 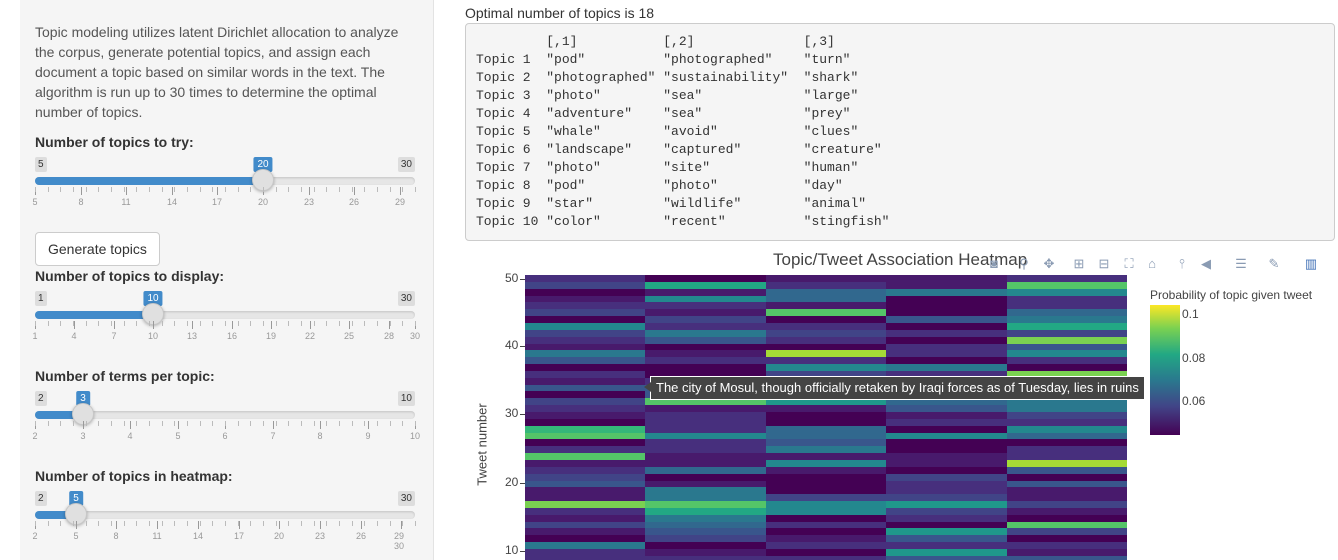 What do you see at coordinates (1104, 263) in the screenshot?
I see `zoom-out-icon: ⊟` at bounding box center [1104, 263].